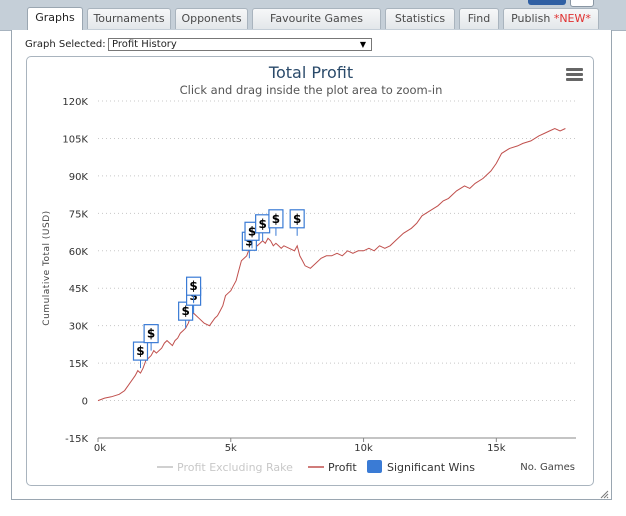 Image resolution: width=626 pixels, height=516 pixels. What do you see at coordinates (240, 44) in the screenshot?
I see `graph-select-dropdown: Profit History ▼` at bounding box center [240, 44].